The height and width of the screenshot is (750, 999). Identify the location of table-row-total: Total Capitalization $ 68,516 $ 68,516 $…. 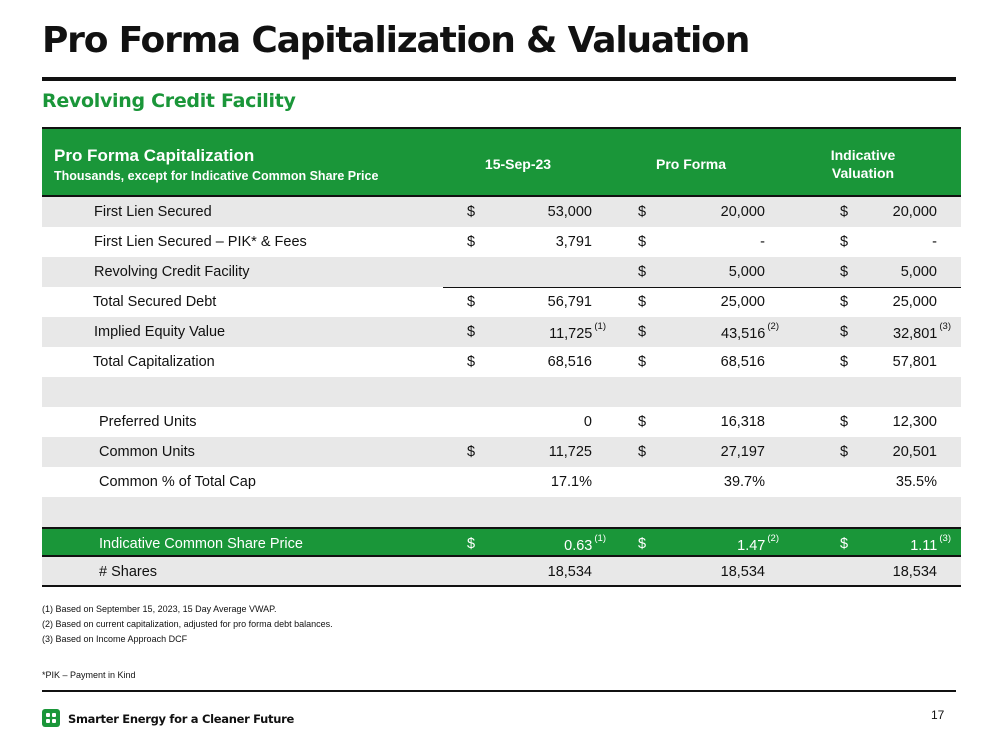
(501, 362).